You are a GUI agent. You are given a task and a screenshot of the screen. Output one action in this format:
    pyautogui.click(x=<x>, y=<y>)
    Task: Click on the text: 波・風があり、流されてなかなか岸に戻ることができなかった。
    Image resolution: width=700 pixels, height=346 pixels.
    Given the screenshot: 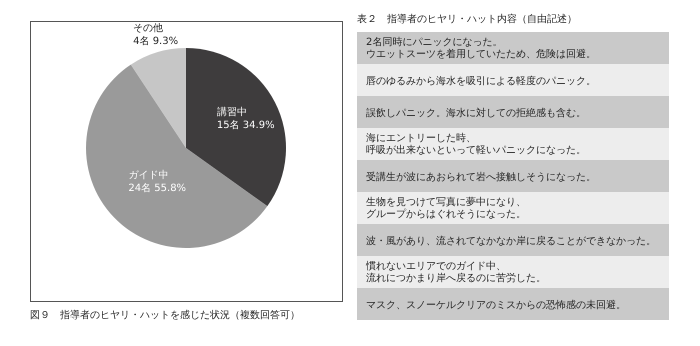 What is the action you would take?
    pyautogui.click(x=511, y=241)
    